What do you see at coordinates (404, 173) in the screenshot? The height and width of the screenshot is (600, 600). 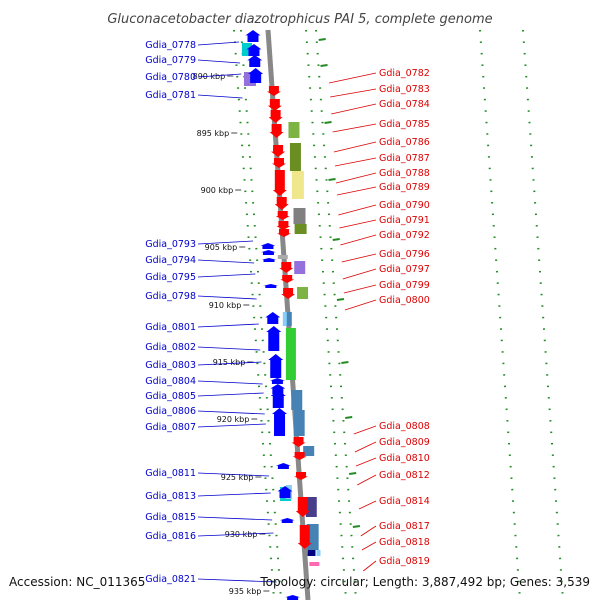 I see `right-gene-label: Gdia_0788` at bounding box center [404, 173].